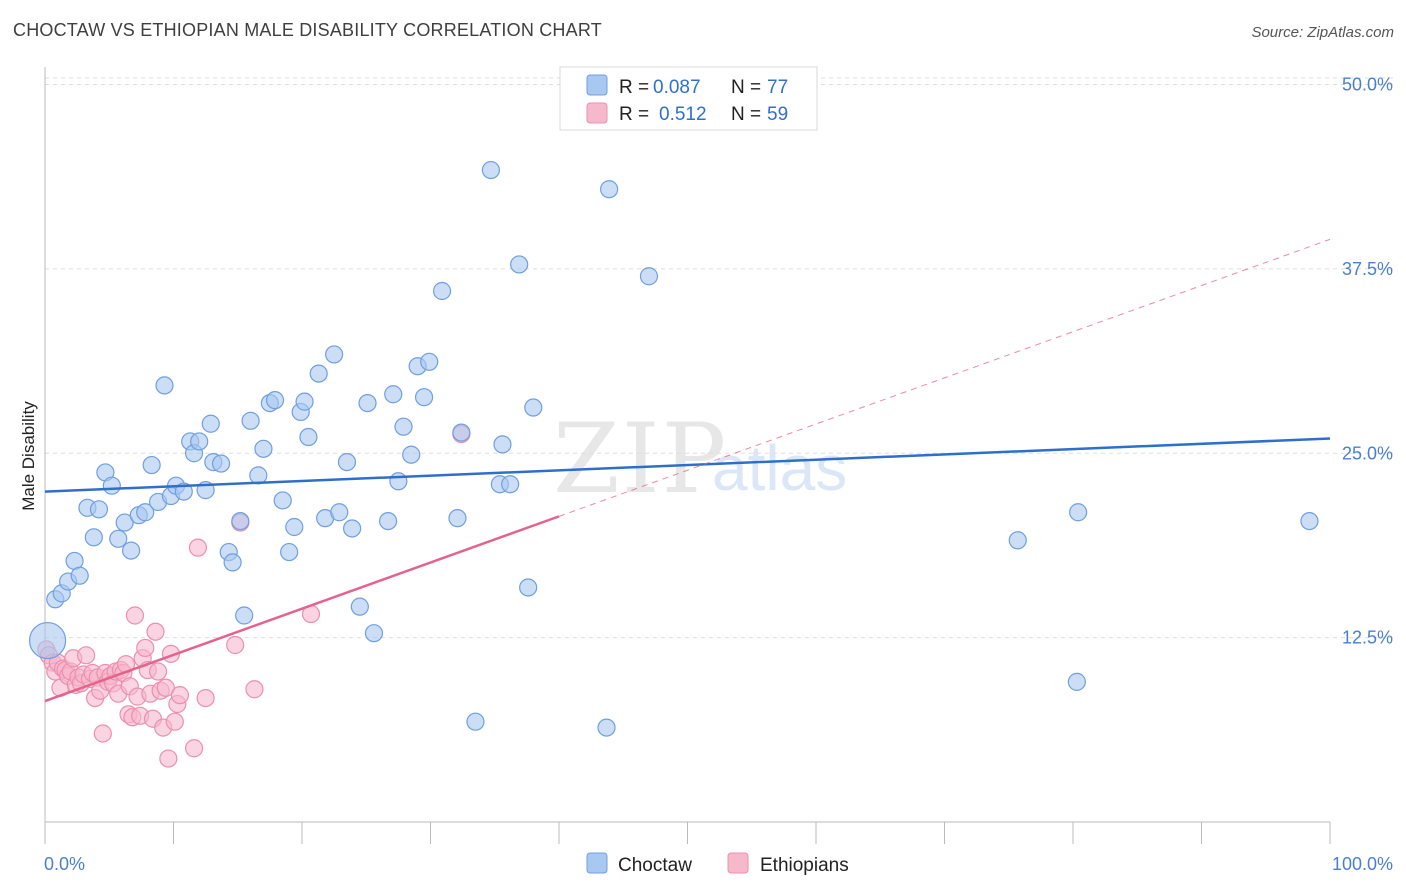  I want to click on legend-n-value-1: 77, so click(777, 87).